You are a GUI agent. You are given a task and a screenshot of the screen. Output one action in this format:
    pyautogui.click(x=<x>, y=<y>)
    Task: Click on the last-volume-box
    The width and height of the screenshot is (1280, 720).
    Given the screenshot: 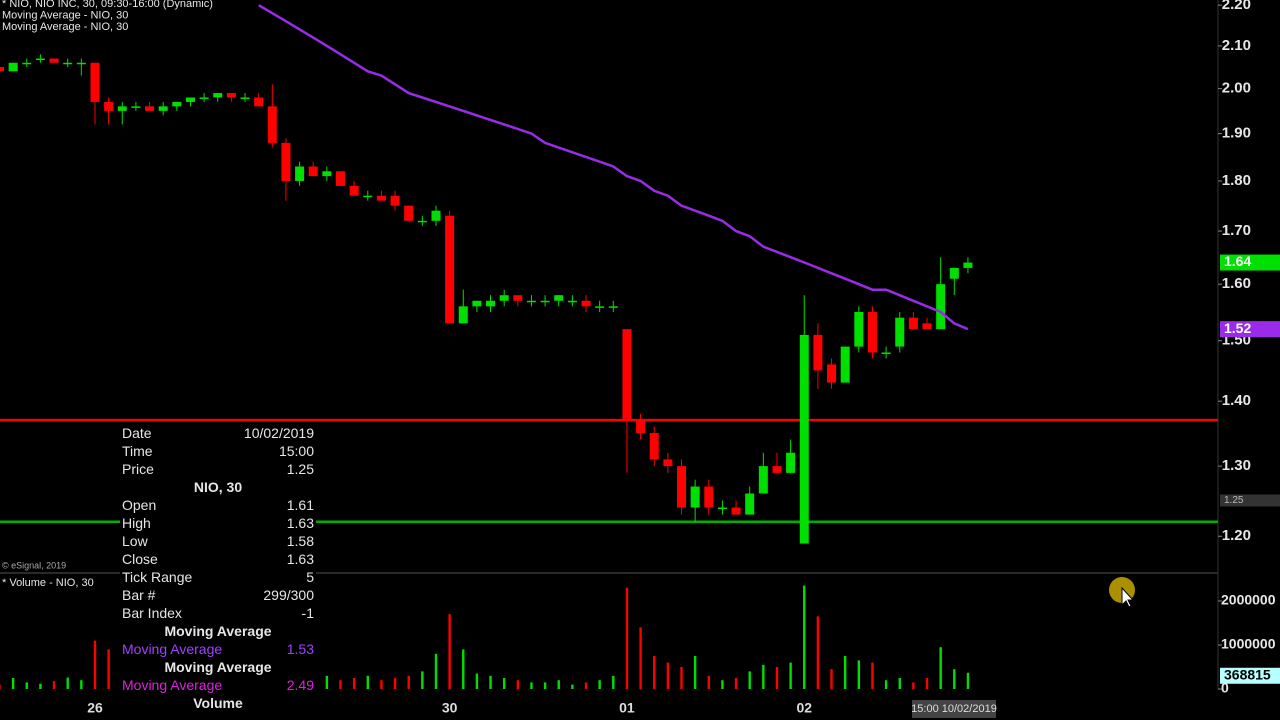 What is the action you would take?
    pyautogui.click(x=1250, y=675)
    